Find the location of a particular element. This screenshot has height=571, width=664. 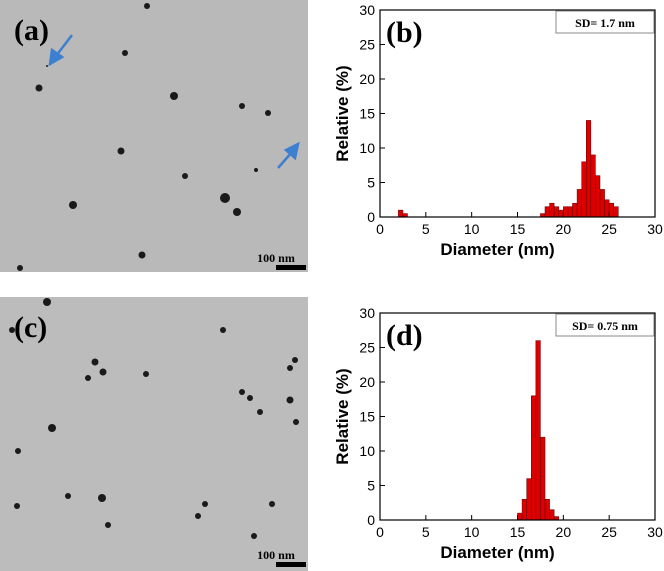

y-tick-label: 30 is located at coordinates (367, 313).